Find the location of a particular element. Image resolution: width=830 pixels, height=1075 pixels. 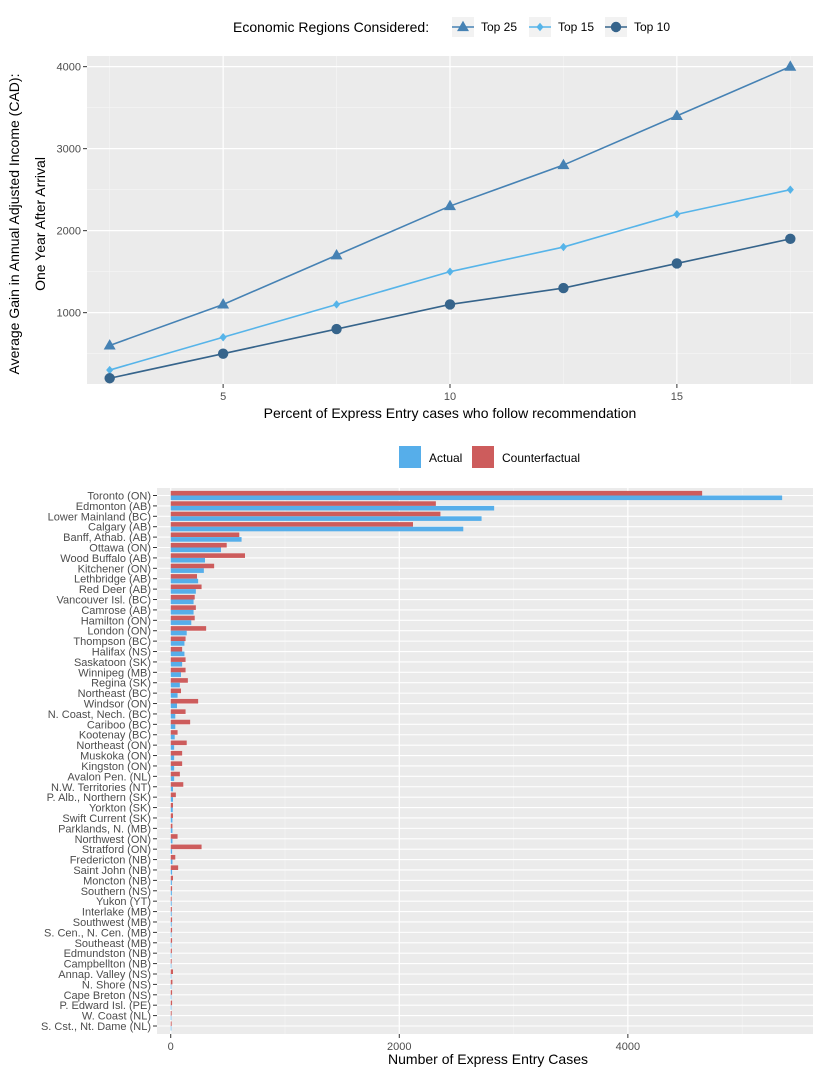

line-y-ticks: 1000 2000 3000 4000 is located at coordinates (72, 191).